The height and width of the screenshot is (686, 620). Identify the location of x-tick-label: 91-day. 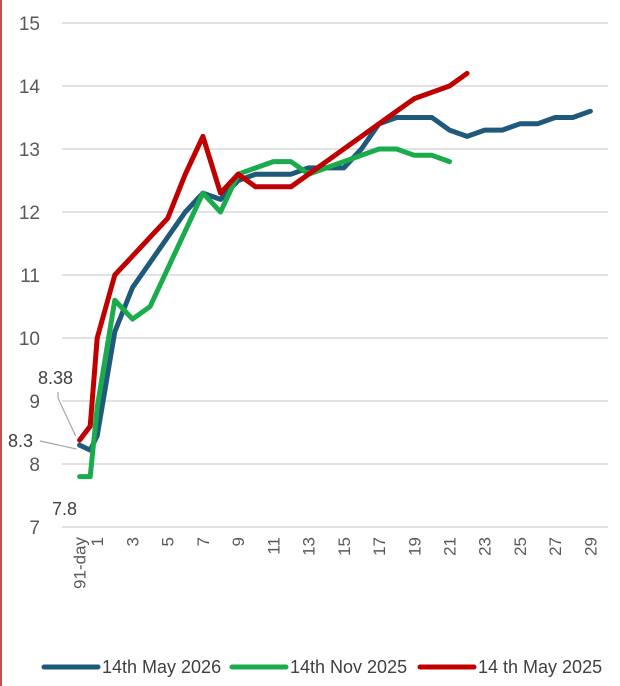
(80, 563).